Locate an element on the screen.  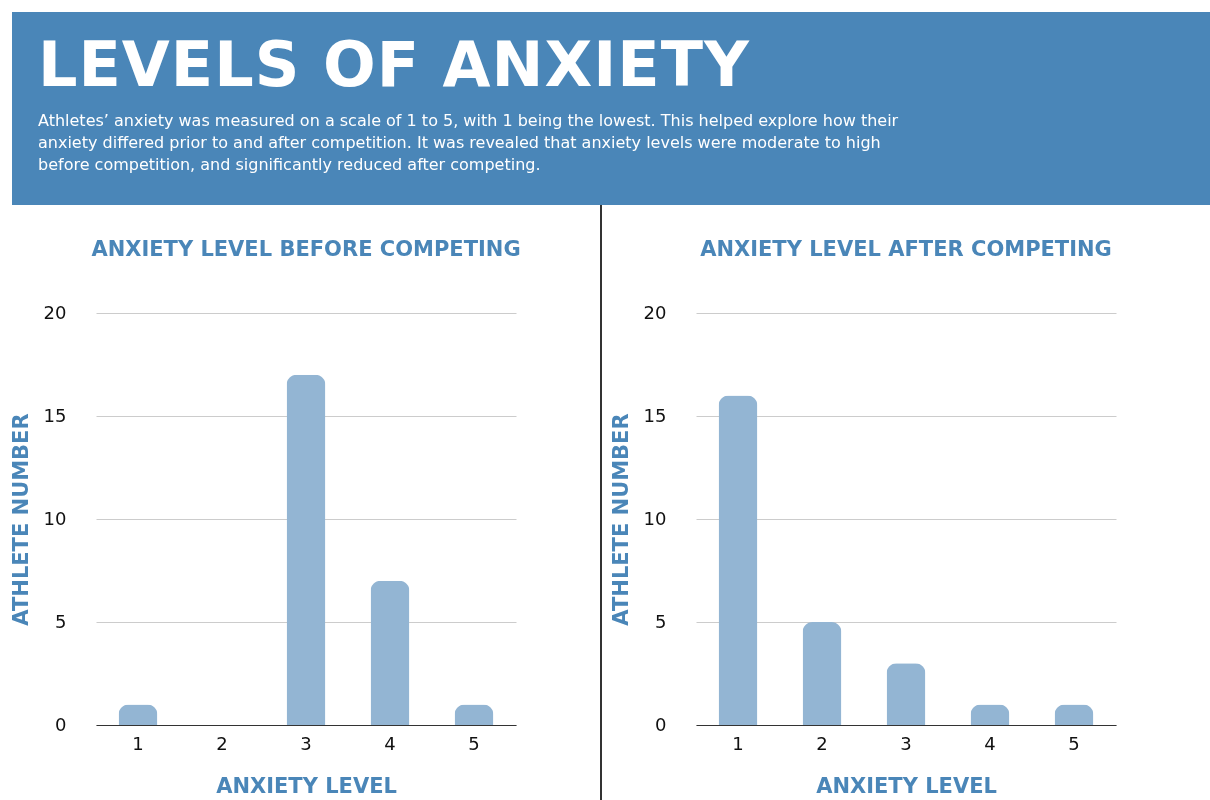
text: Athletes’ anxiety was measured on a scale of 1 to 5, with 1 being the lowest. This helped explore how their anxiety differed prior to and after competition. It was revealed that anxiety levels were moderate to high before competition, and significantly reduced after competing. is located at coordinates (469, 143).